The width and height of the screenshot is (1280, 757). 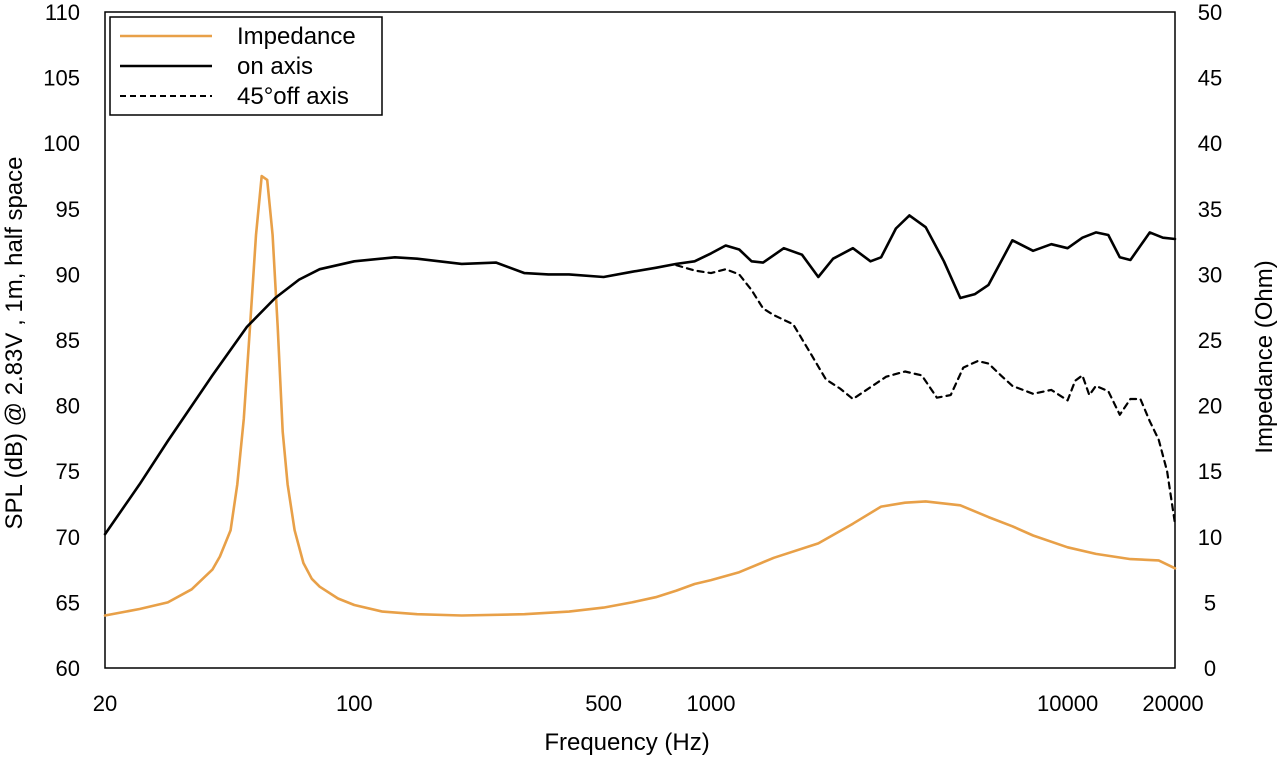 What do you see at coordinates (1264, 356) in the screenshot?
I see `right-y-axis-title: Impedance (Ohm)` at bounding box center [1264, 356].